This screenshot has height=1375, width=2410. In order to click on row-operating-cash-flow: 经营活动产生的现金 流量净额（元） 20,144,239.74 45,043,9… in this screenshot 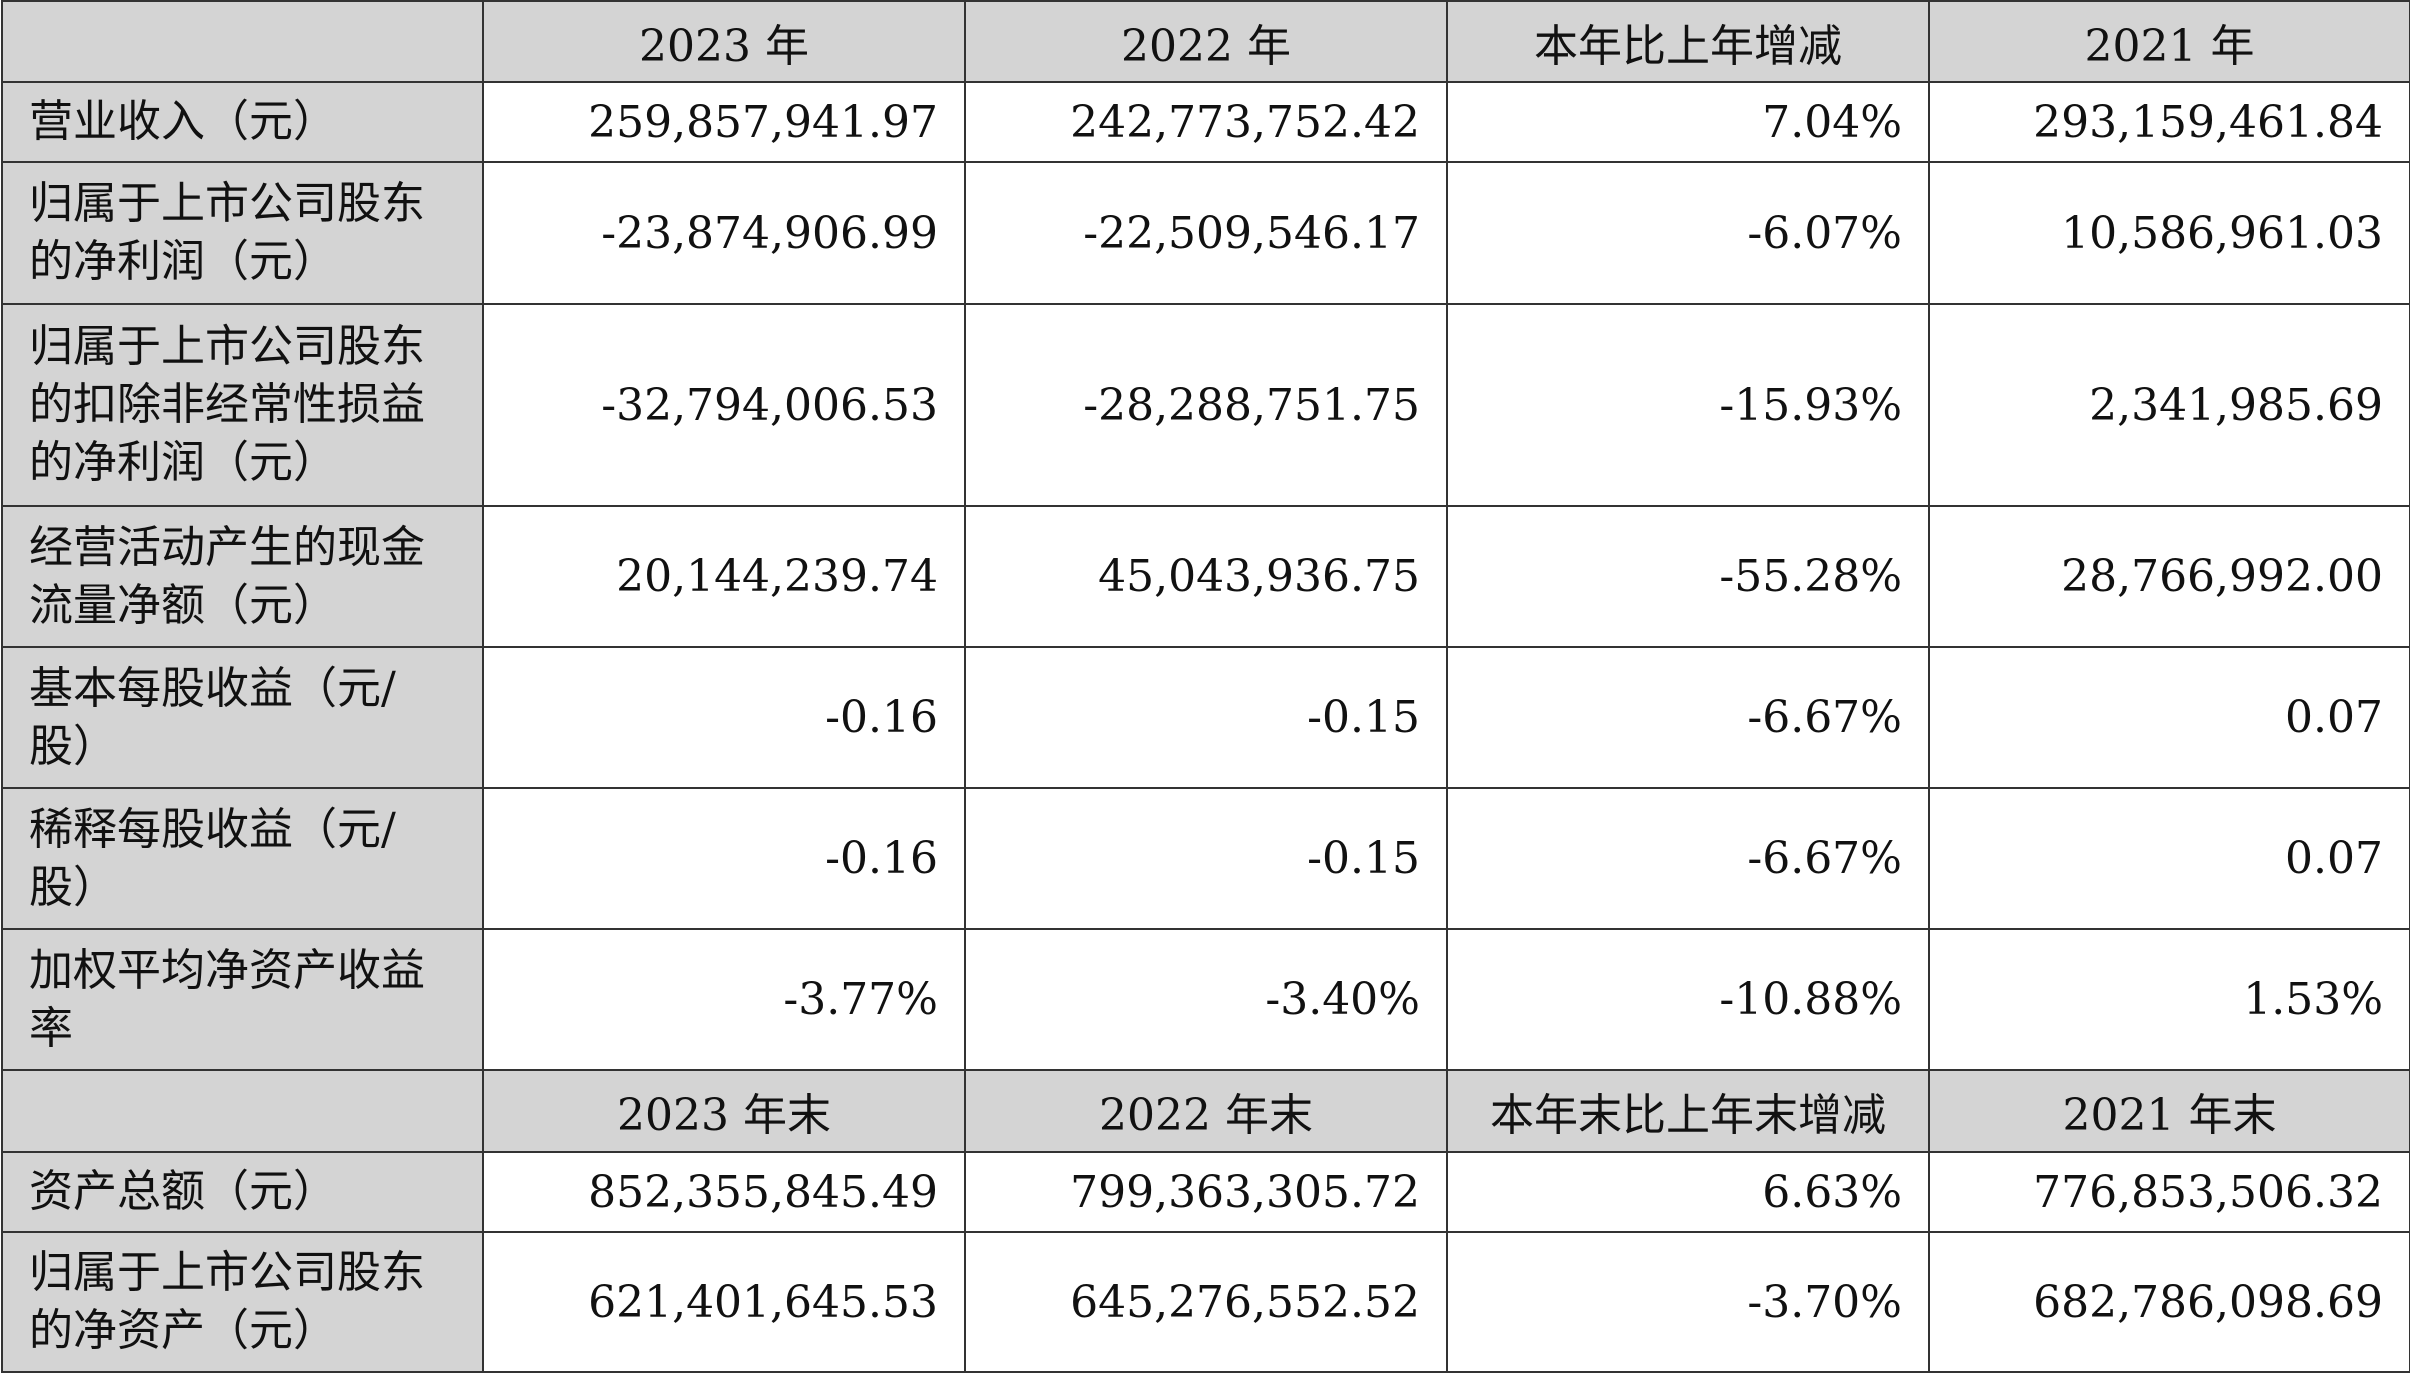, I will do `click(1205, 576)`.